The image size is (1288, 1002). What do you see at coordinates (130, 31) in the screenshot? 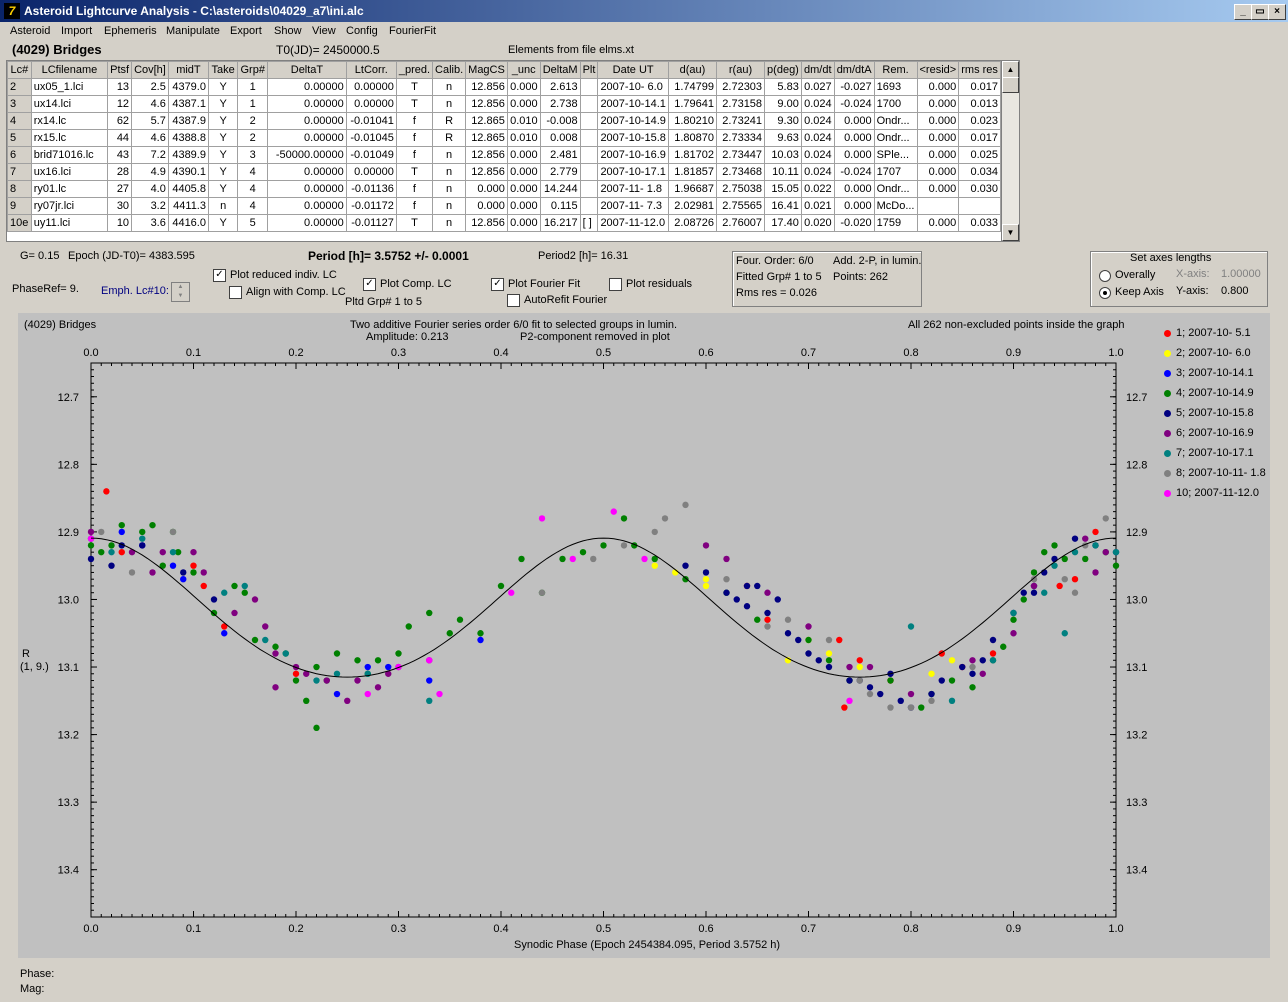
I see `menu-ephemeris: Ephemeris` at bounding box center [130, 31].